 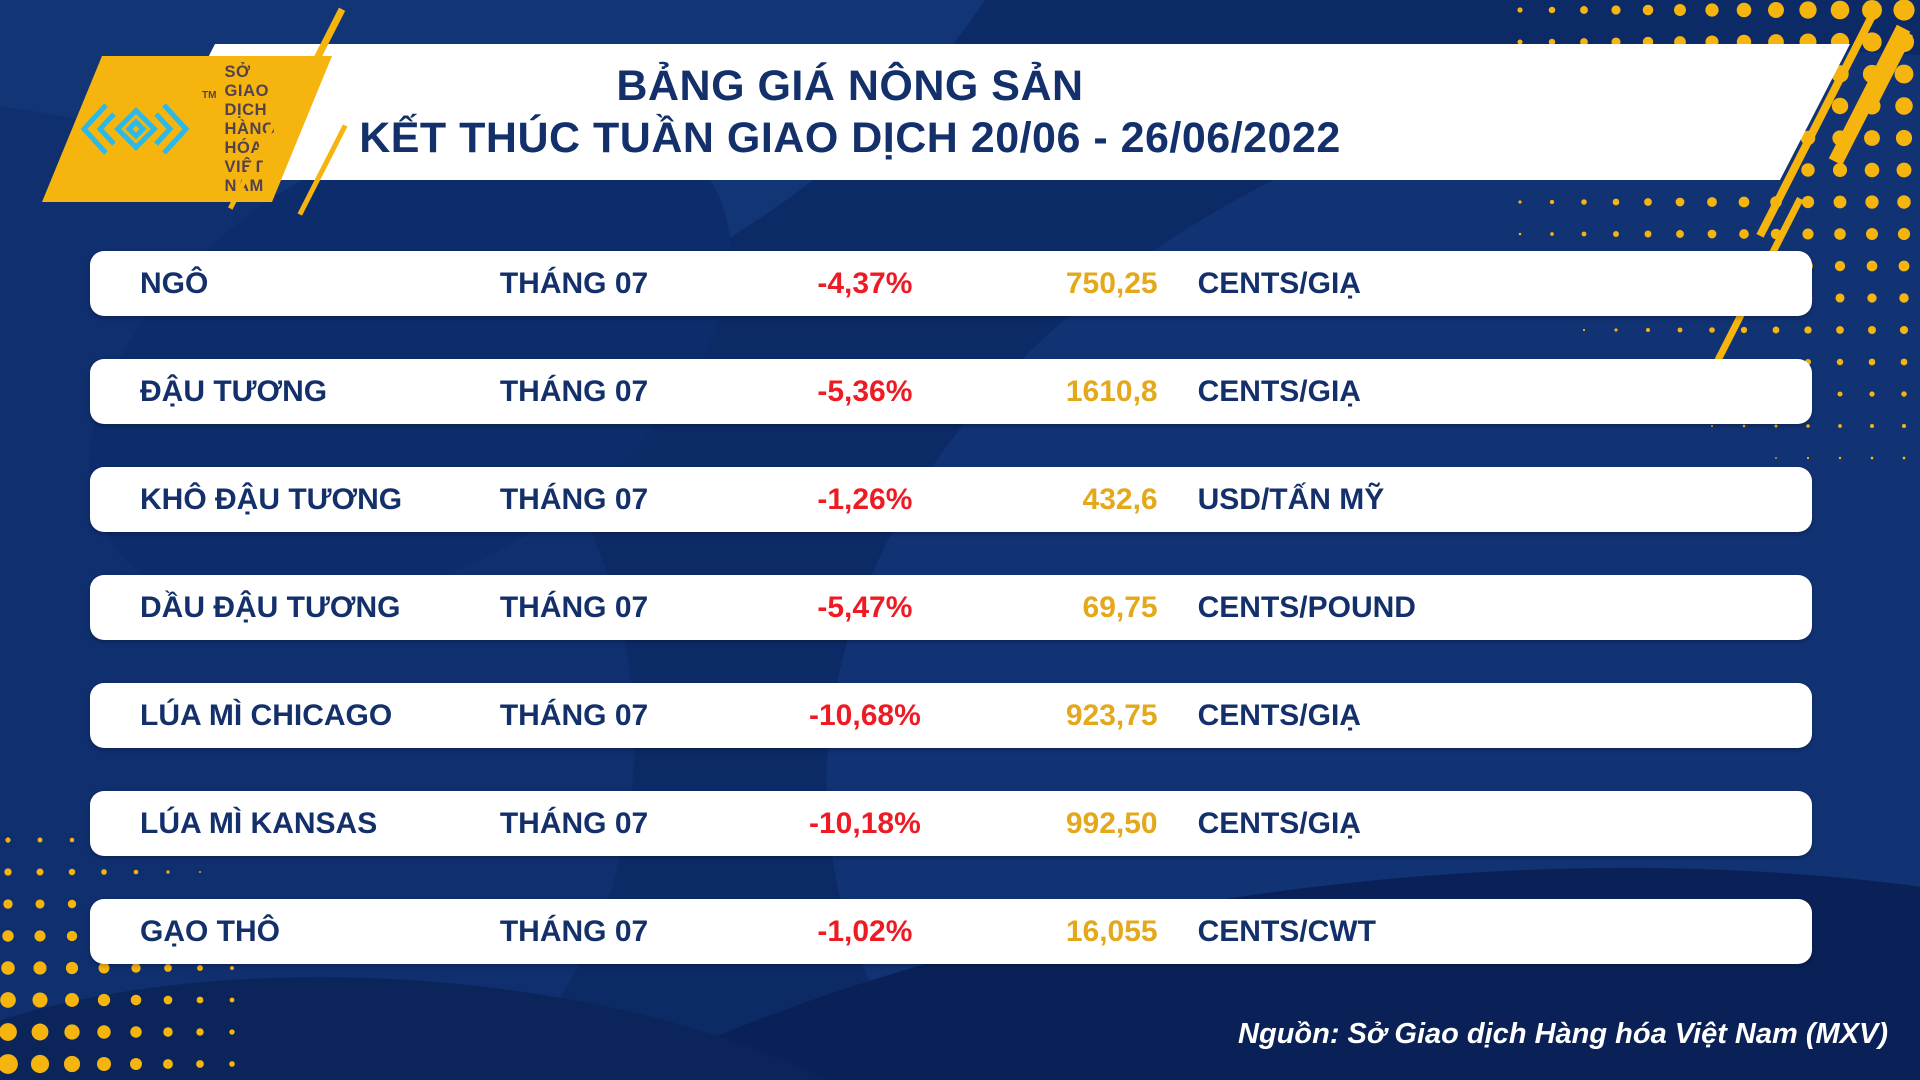 What do you see at coordinates (266, 715) in the screenshot?
I see `commodity-name: LÚA MÌ CHICAGO` at bounding box center [266, 715].